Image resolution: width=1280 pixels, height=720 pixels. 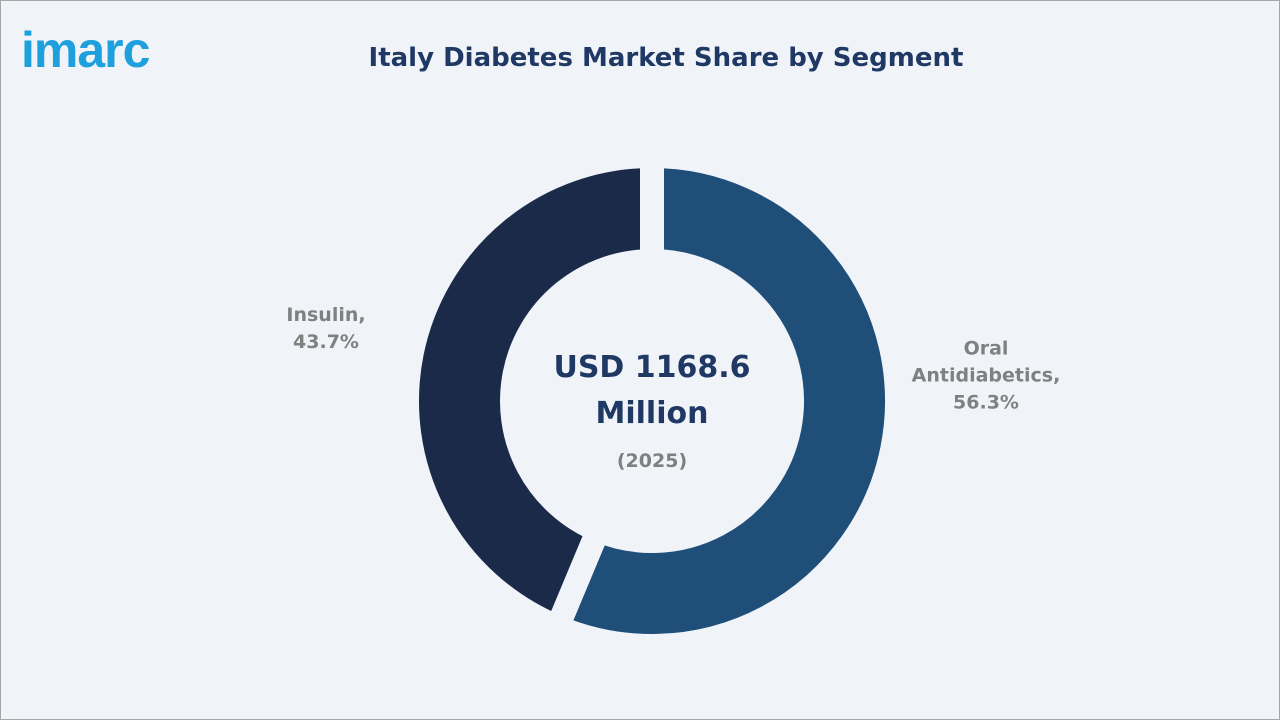 I want to click on data-label: Insulin, 43.7%, so click(x=326, y=328).